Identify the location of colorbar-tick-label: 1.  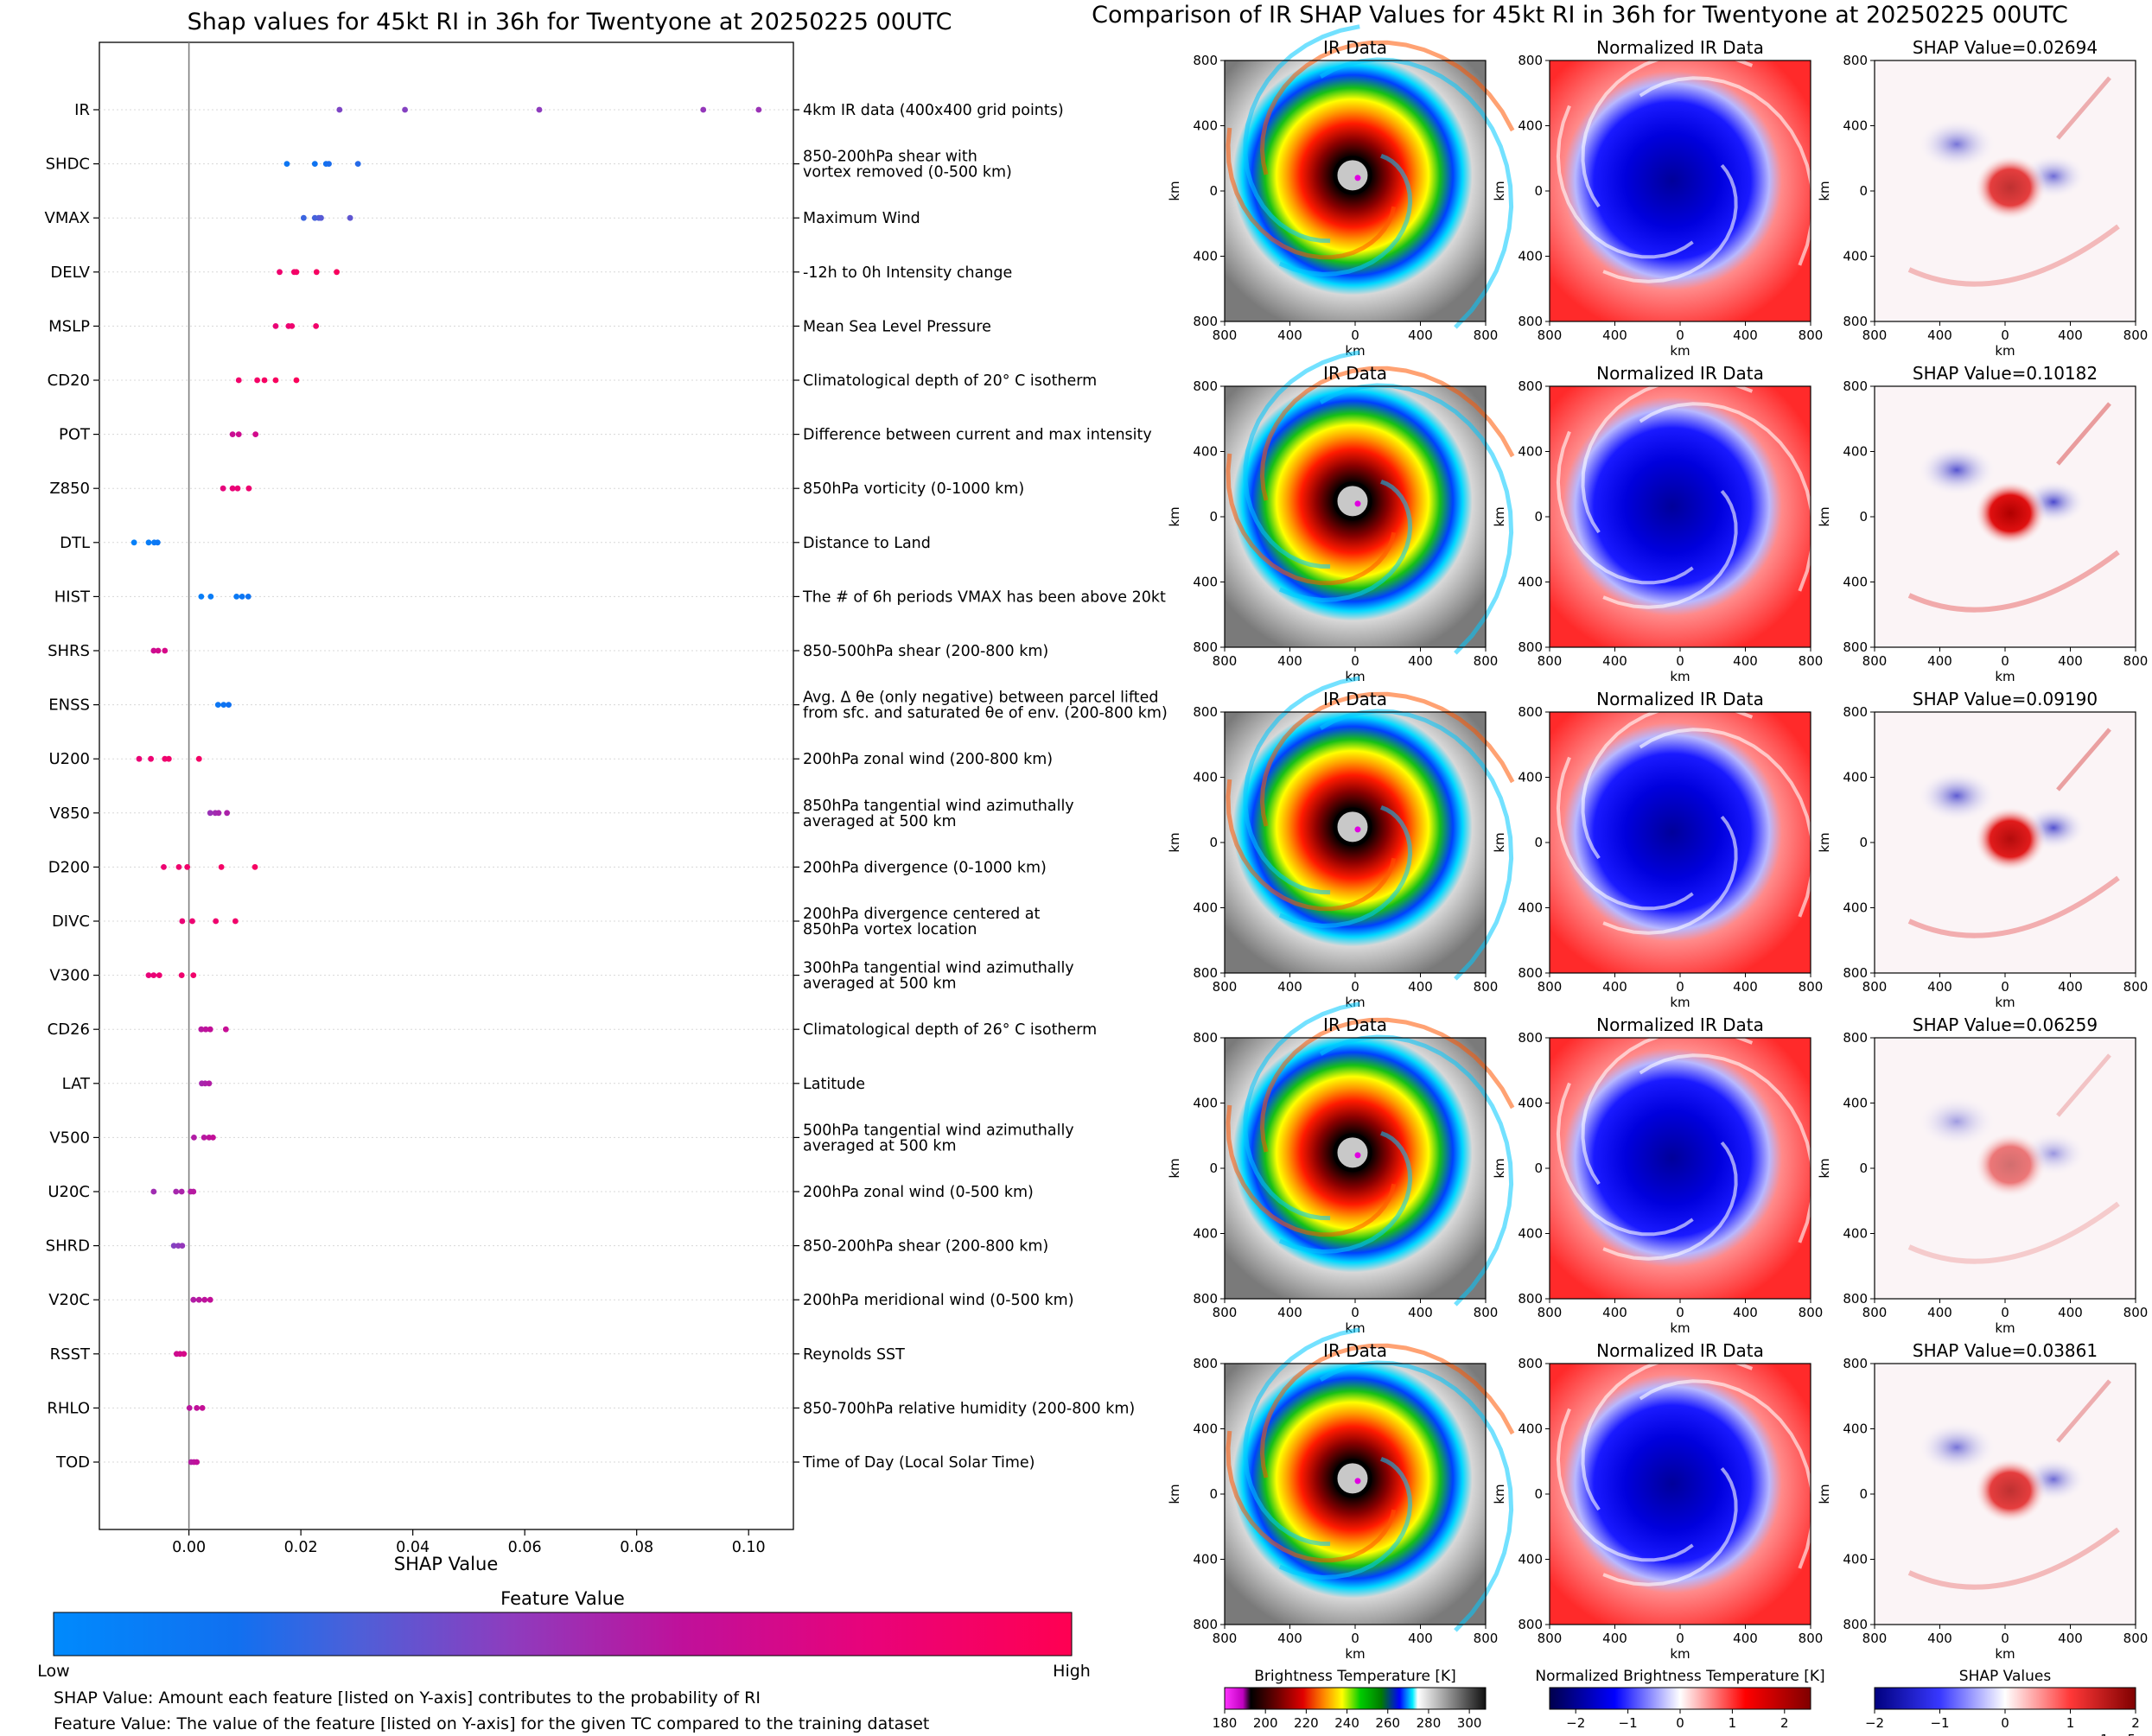
(2070, 1723).